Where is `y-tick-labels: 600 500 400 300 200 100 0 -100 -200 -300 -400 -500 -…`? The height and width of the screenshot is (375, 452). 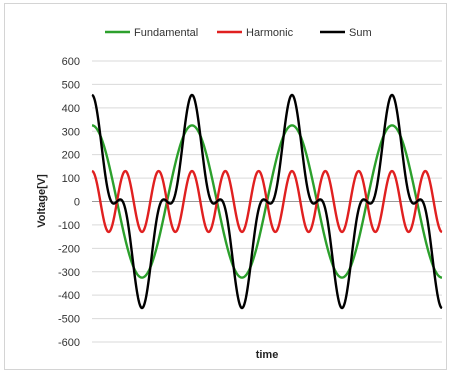 y-tick-labels: 600 500 400 300 200 100 0 -100 -200 -300 -400 -500 -… is located at coordinates (69, 202).